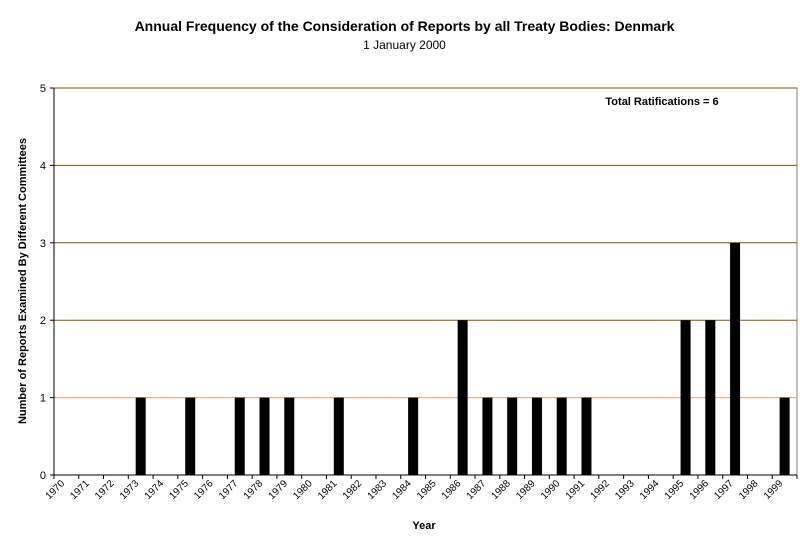 Image resolution: width=809 pixels, height=549 pixels. Describe the element at coordinates (404, 45) in the screenshot. I see `chart-subtitle: 1 January 2000` at that location.